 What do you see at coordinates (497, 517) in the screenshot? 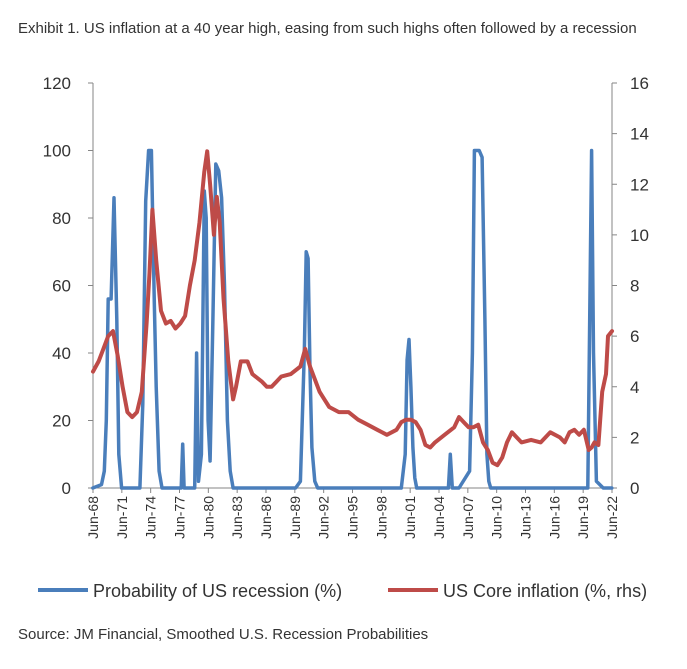
I see `x-tick-label: Jun-10` at bounding box center [497, 517].